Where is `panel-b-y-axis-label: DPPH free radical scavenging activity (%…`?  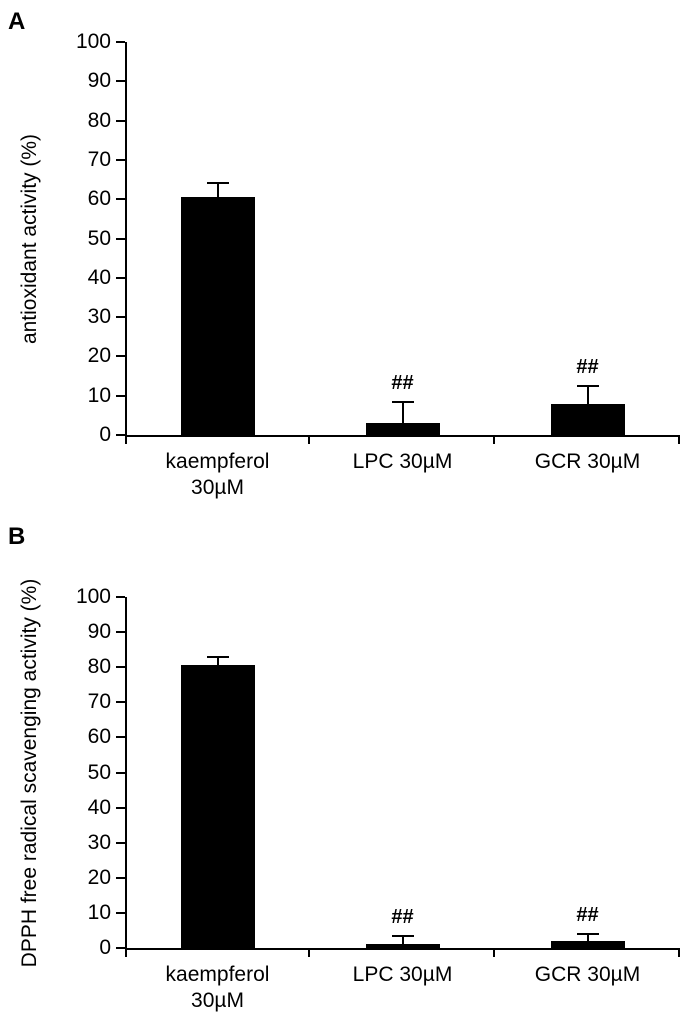
panel-b-y-axis-label: DPPH free radical scavenging activity (%… is located at coordinates (29, 772).